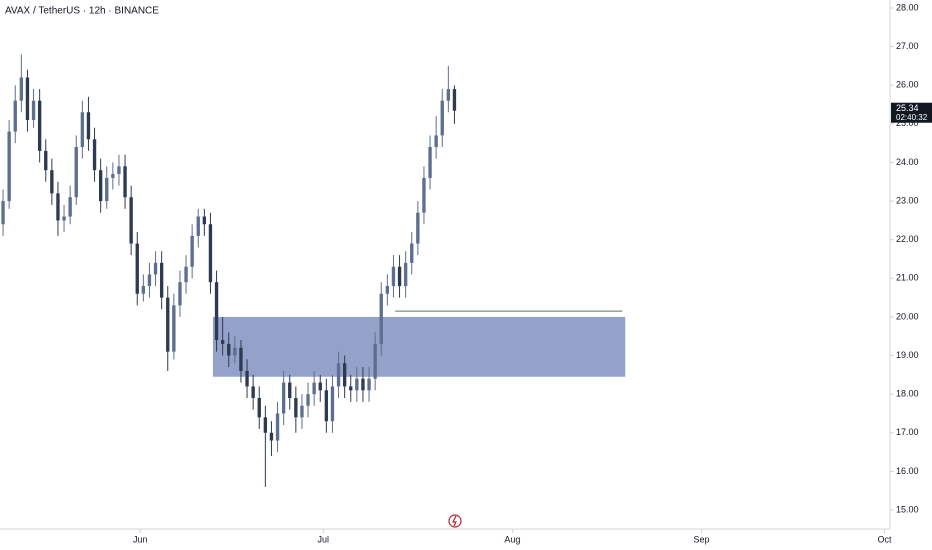  Describe the element at coordinates (701, 539) in the screenshot. I see `x-tick-label: Sep` at that location.